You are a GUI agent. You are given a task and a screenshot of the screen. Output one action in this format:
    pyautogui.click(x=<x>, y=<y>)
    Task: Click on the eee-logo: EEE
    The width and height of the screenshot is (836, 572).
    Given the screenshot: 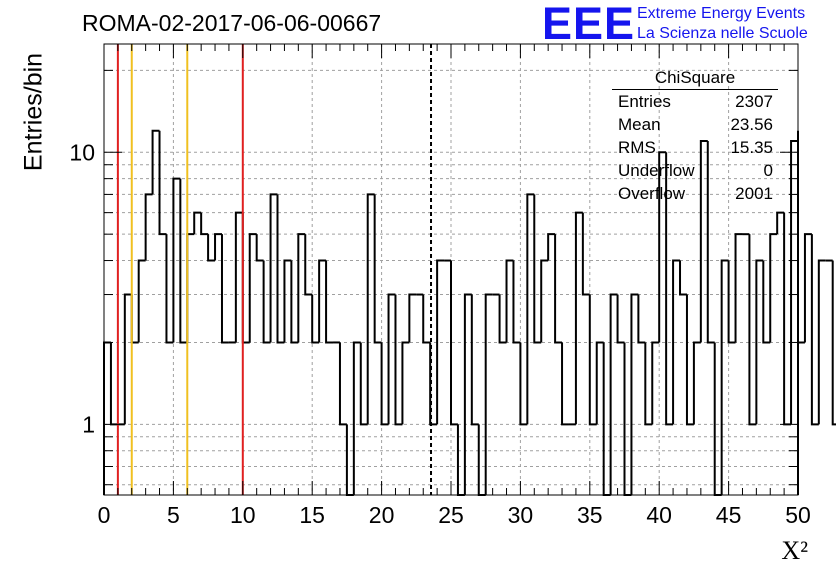 What is the action you would take?
    pyautogui.click(x=589, y=24)
    